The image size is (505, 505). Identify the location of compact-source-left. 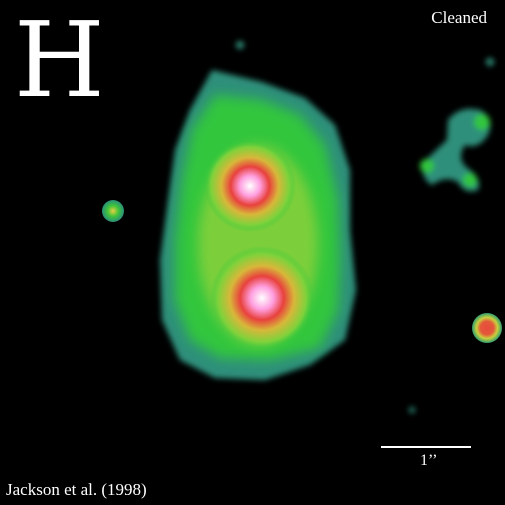
(113, 211).